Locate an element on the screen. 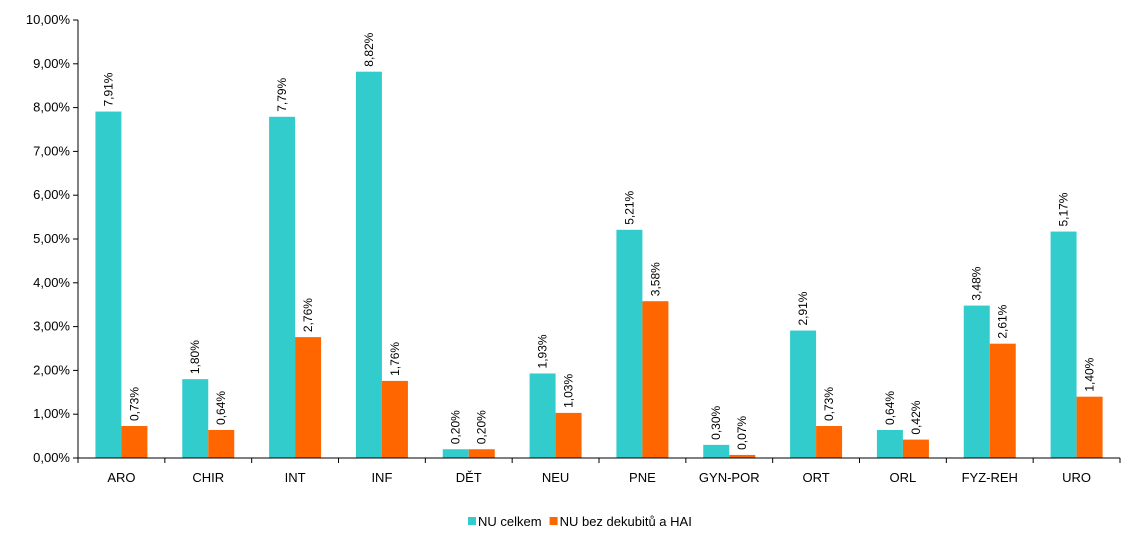 The height and width of the screenshot is (534, 1128). y-tick-label: 2,00% is located at coordinates (51, 369).